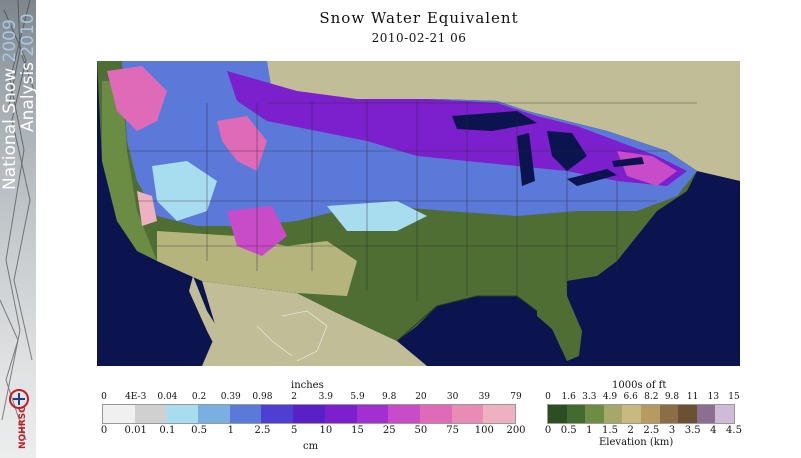  Describe the element at coordinates (610, 397) in the screenshot. I see `elevation-feet-tick: 4.9` at that location.